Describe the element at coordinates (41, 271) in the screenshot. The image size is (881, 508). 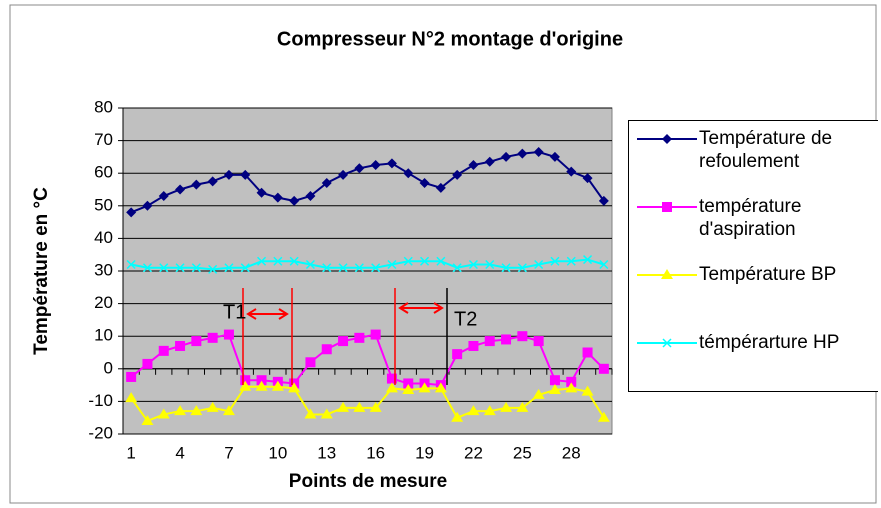
I see `y-axis-title: Température en °C` at that location.